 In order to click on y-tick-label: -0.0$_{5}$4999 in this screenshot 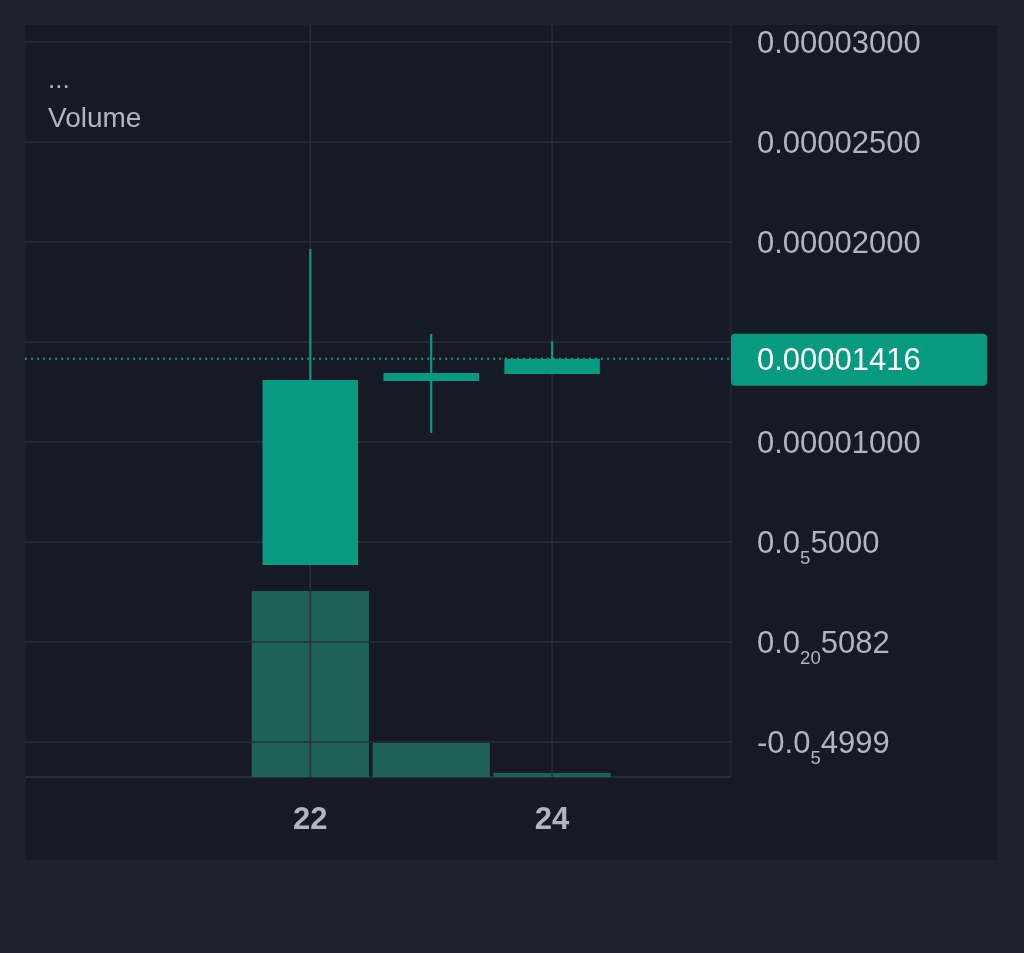, I will do `click(823, 746)`.